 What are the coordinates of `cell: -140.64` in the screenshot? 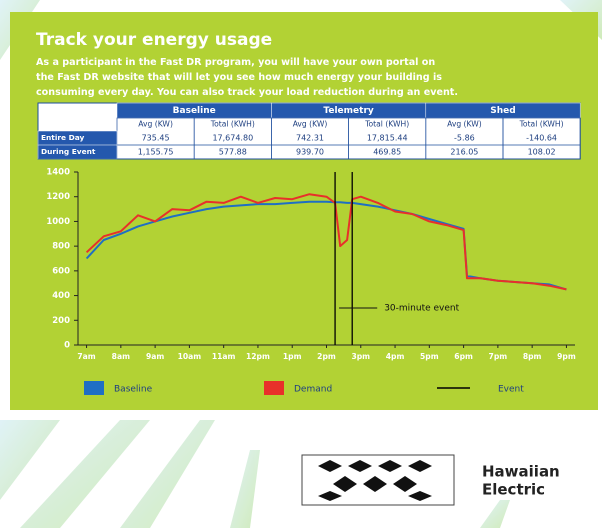 It's located at (541, 138).